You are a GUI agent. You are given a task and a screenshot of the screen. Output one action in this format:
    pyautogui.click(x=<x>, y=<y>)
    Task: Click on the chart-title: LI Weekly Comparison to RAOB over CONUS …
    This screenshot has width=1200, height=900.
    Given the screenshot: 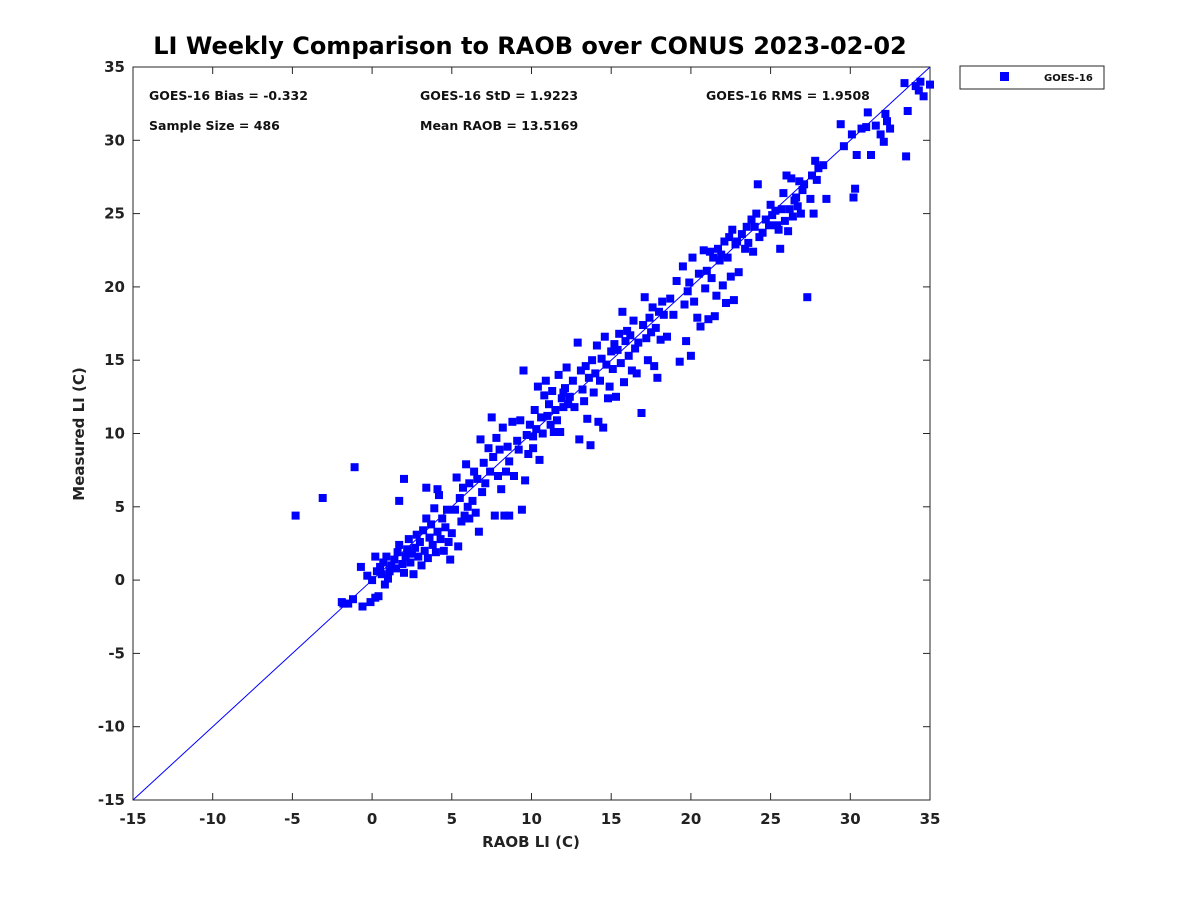 What is the action you would take?
    pyautogui.click(x=529, y=46)
    